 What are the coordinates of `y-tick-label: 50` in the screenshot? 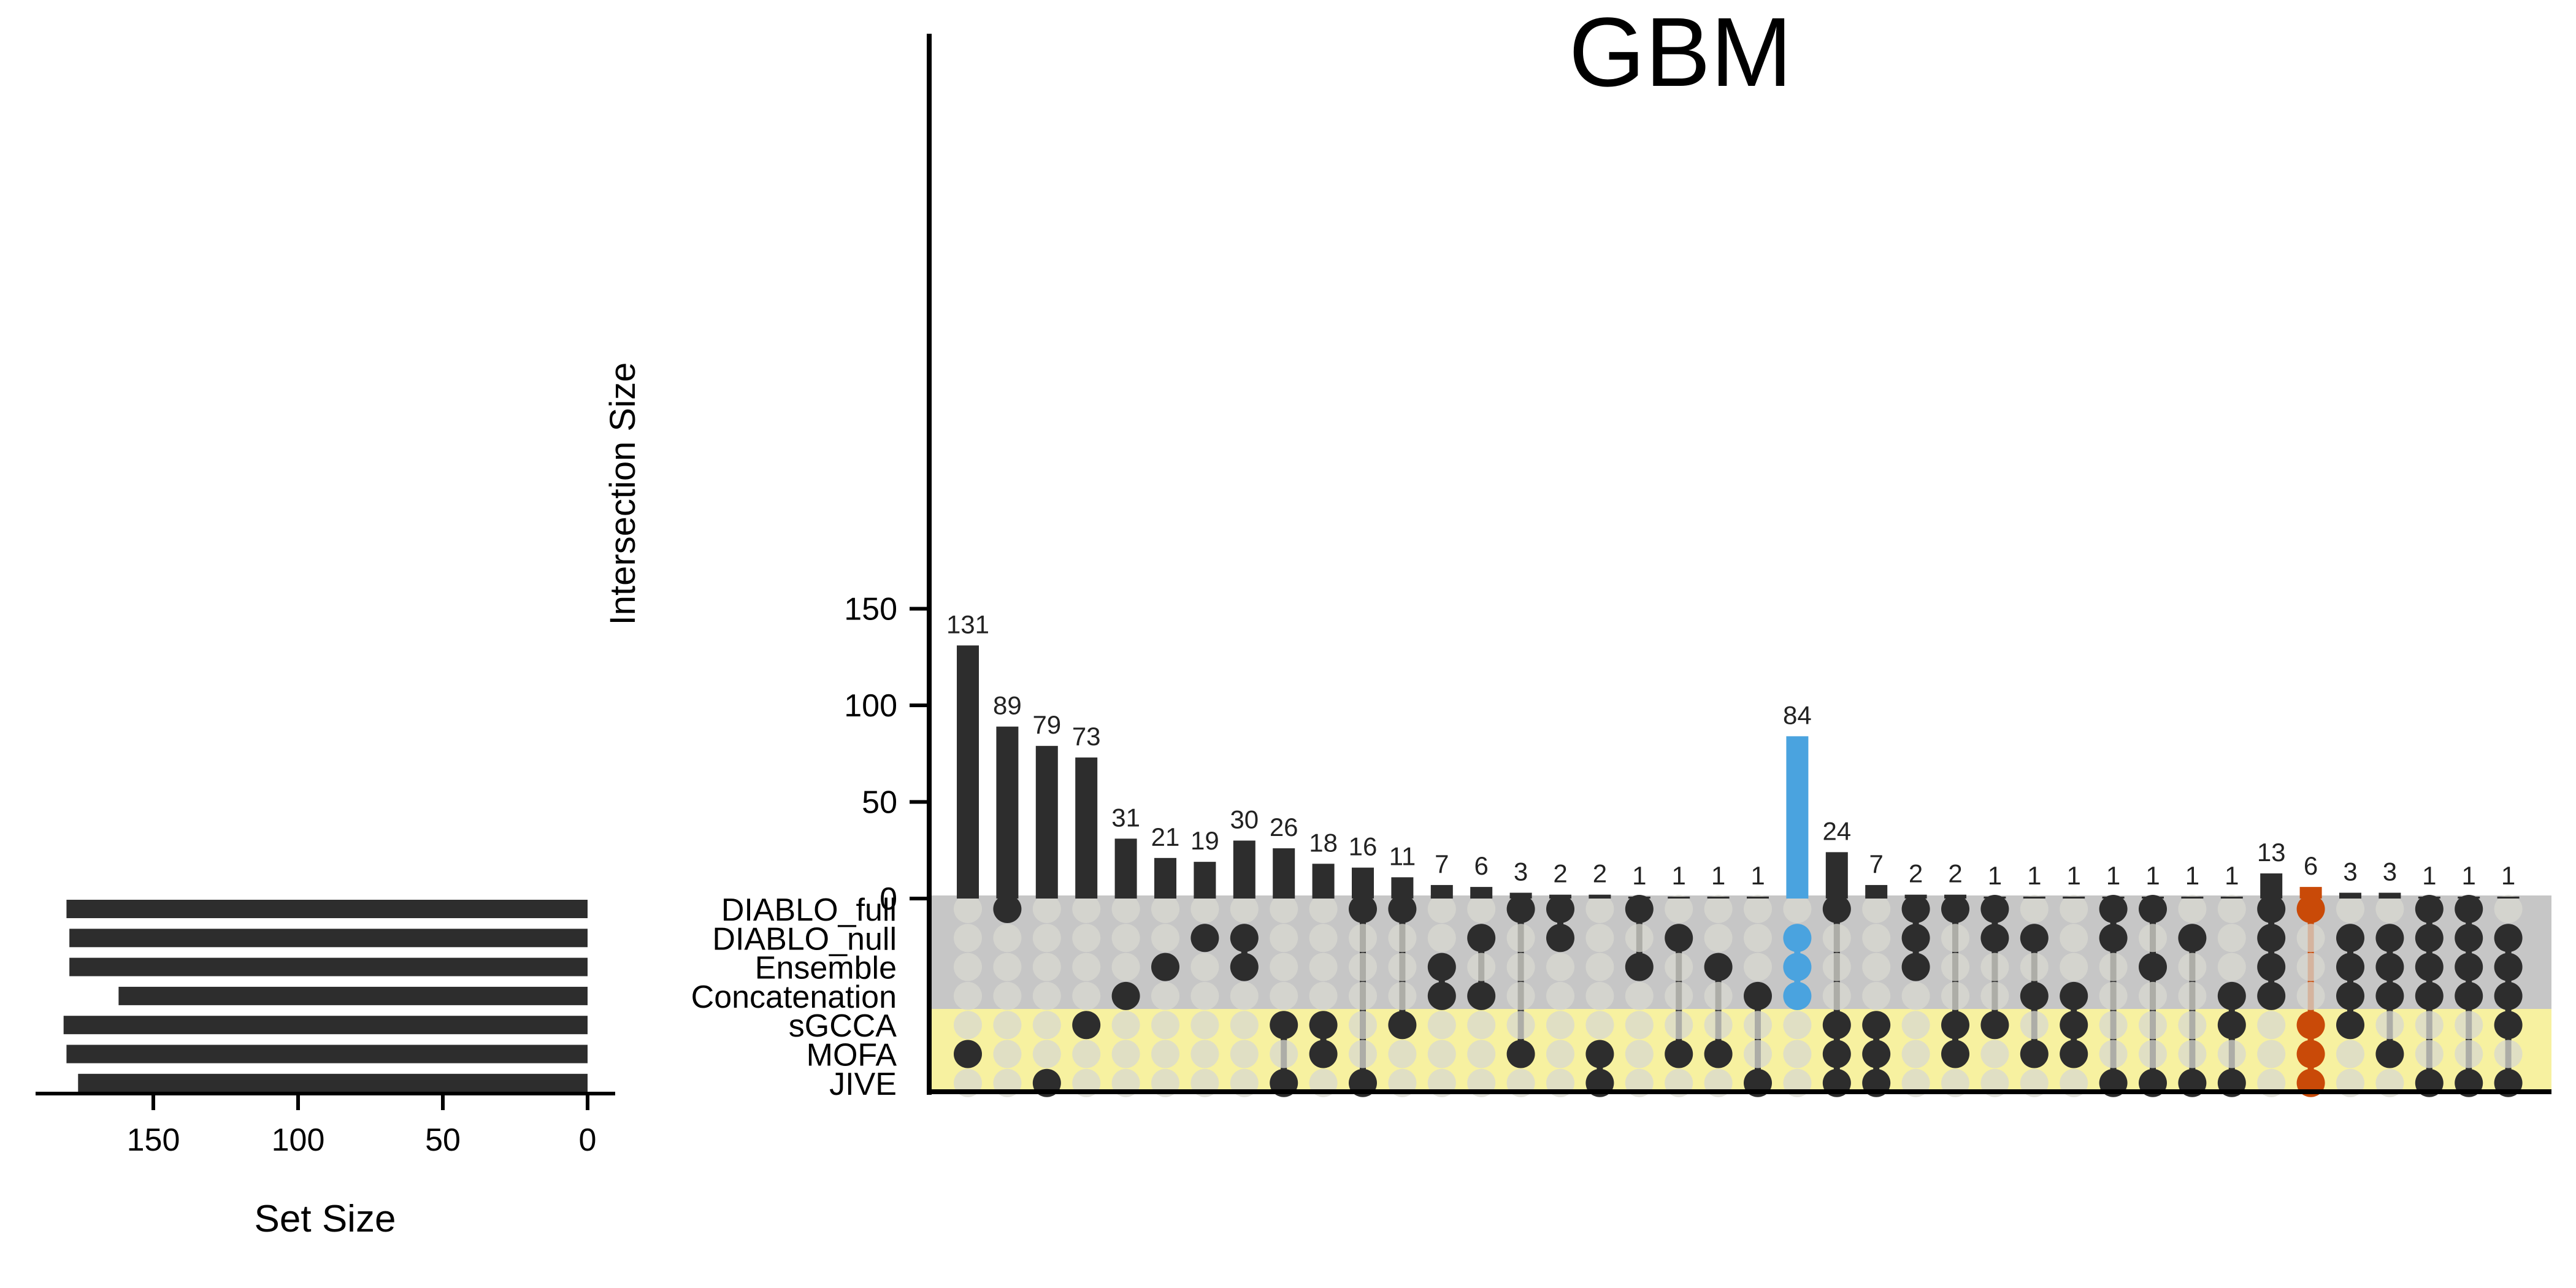 It's located at (879, 803).